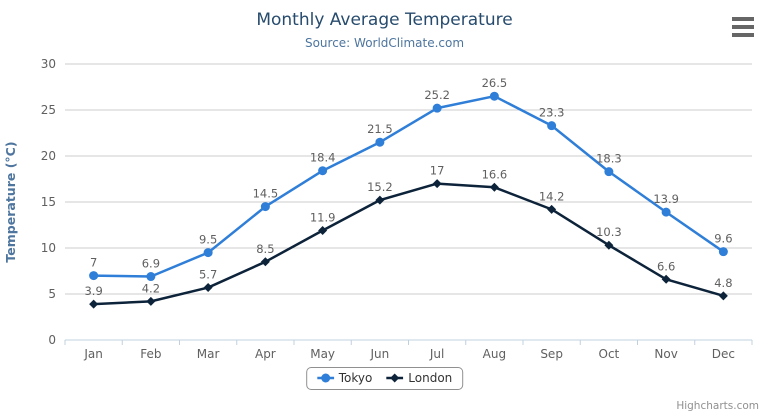  Describe the element at coordinates (551, 354) in the screenshot. I see `x-axis-tick-label: Sep` at that location.